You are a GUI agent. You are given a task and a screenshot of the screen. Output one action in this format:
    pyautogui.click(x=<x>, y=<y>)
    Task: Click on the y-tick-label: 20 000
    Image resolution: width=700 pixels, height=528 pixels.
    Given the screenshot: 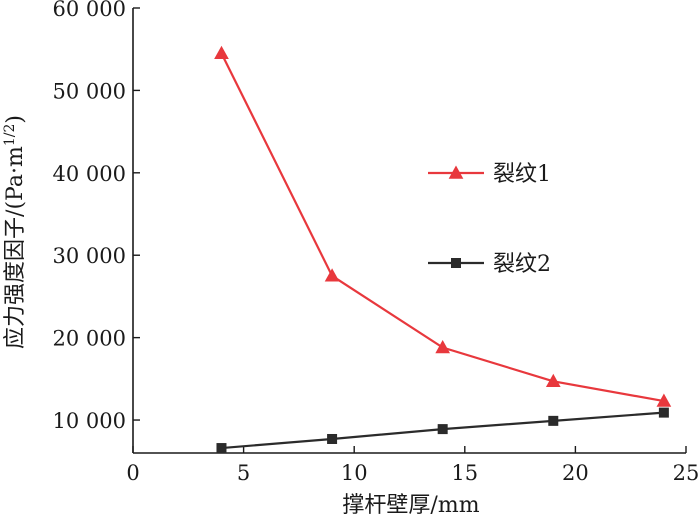 What is the action you would take?
    pyautogui.click(x=89, y=339)
    